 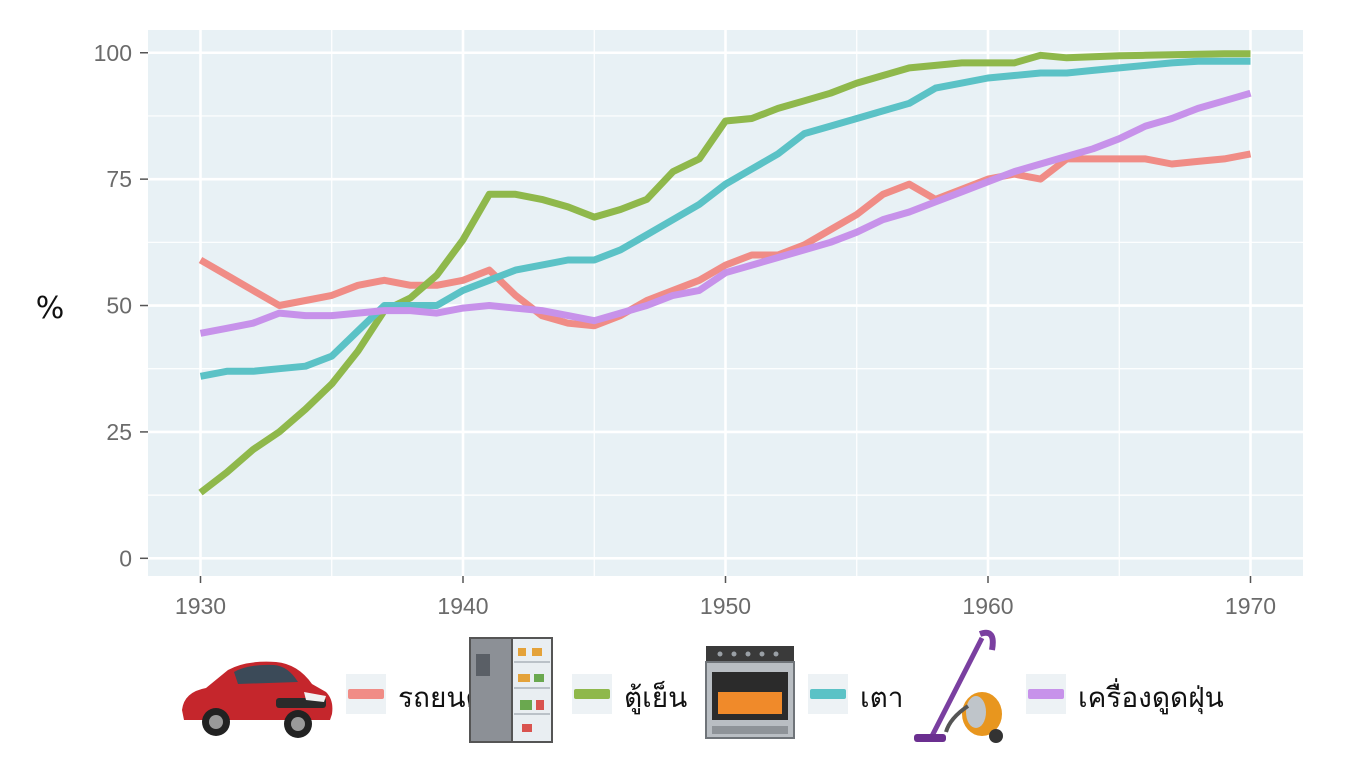 I want to click on legend-key-stove, so click(x=828, y=694).